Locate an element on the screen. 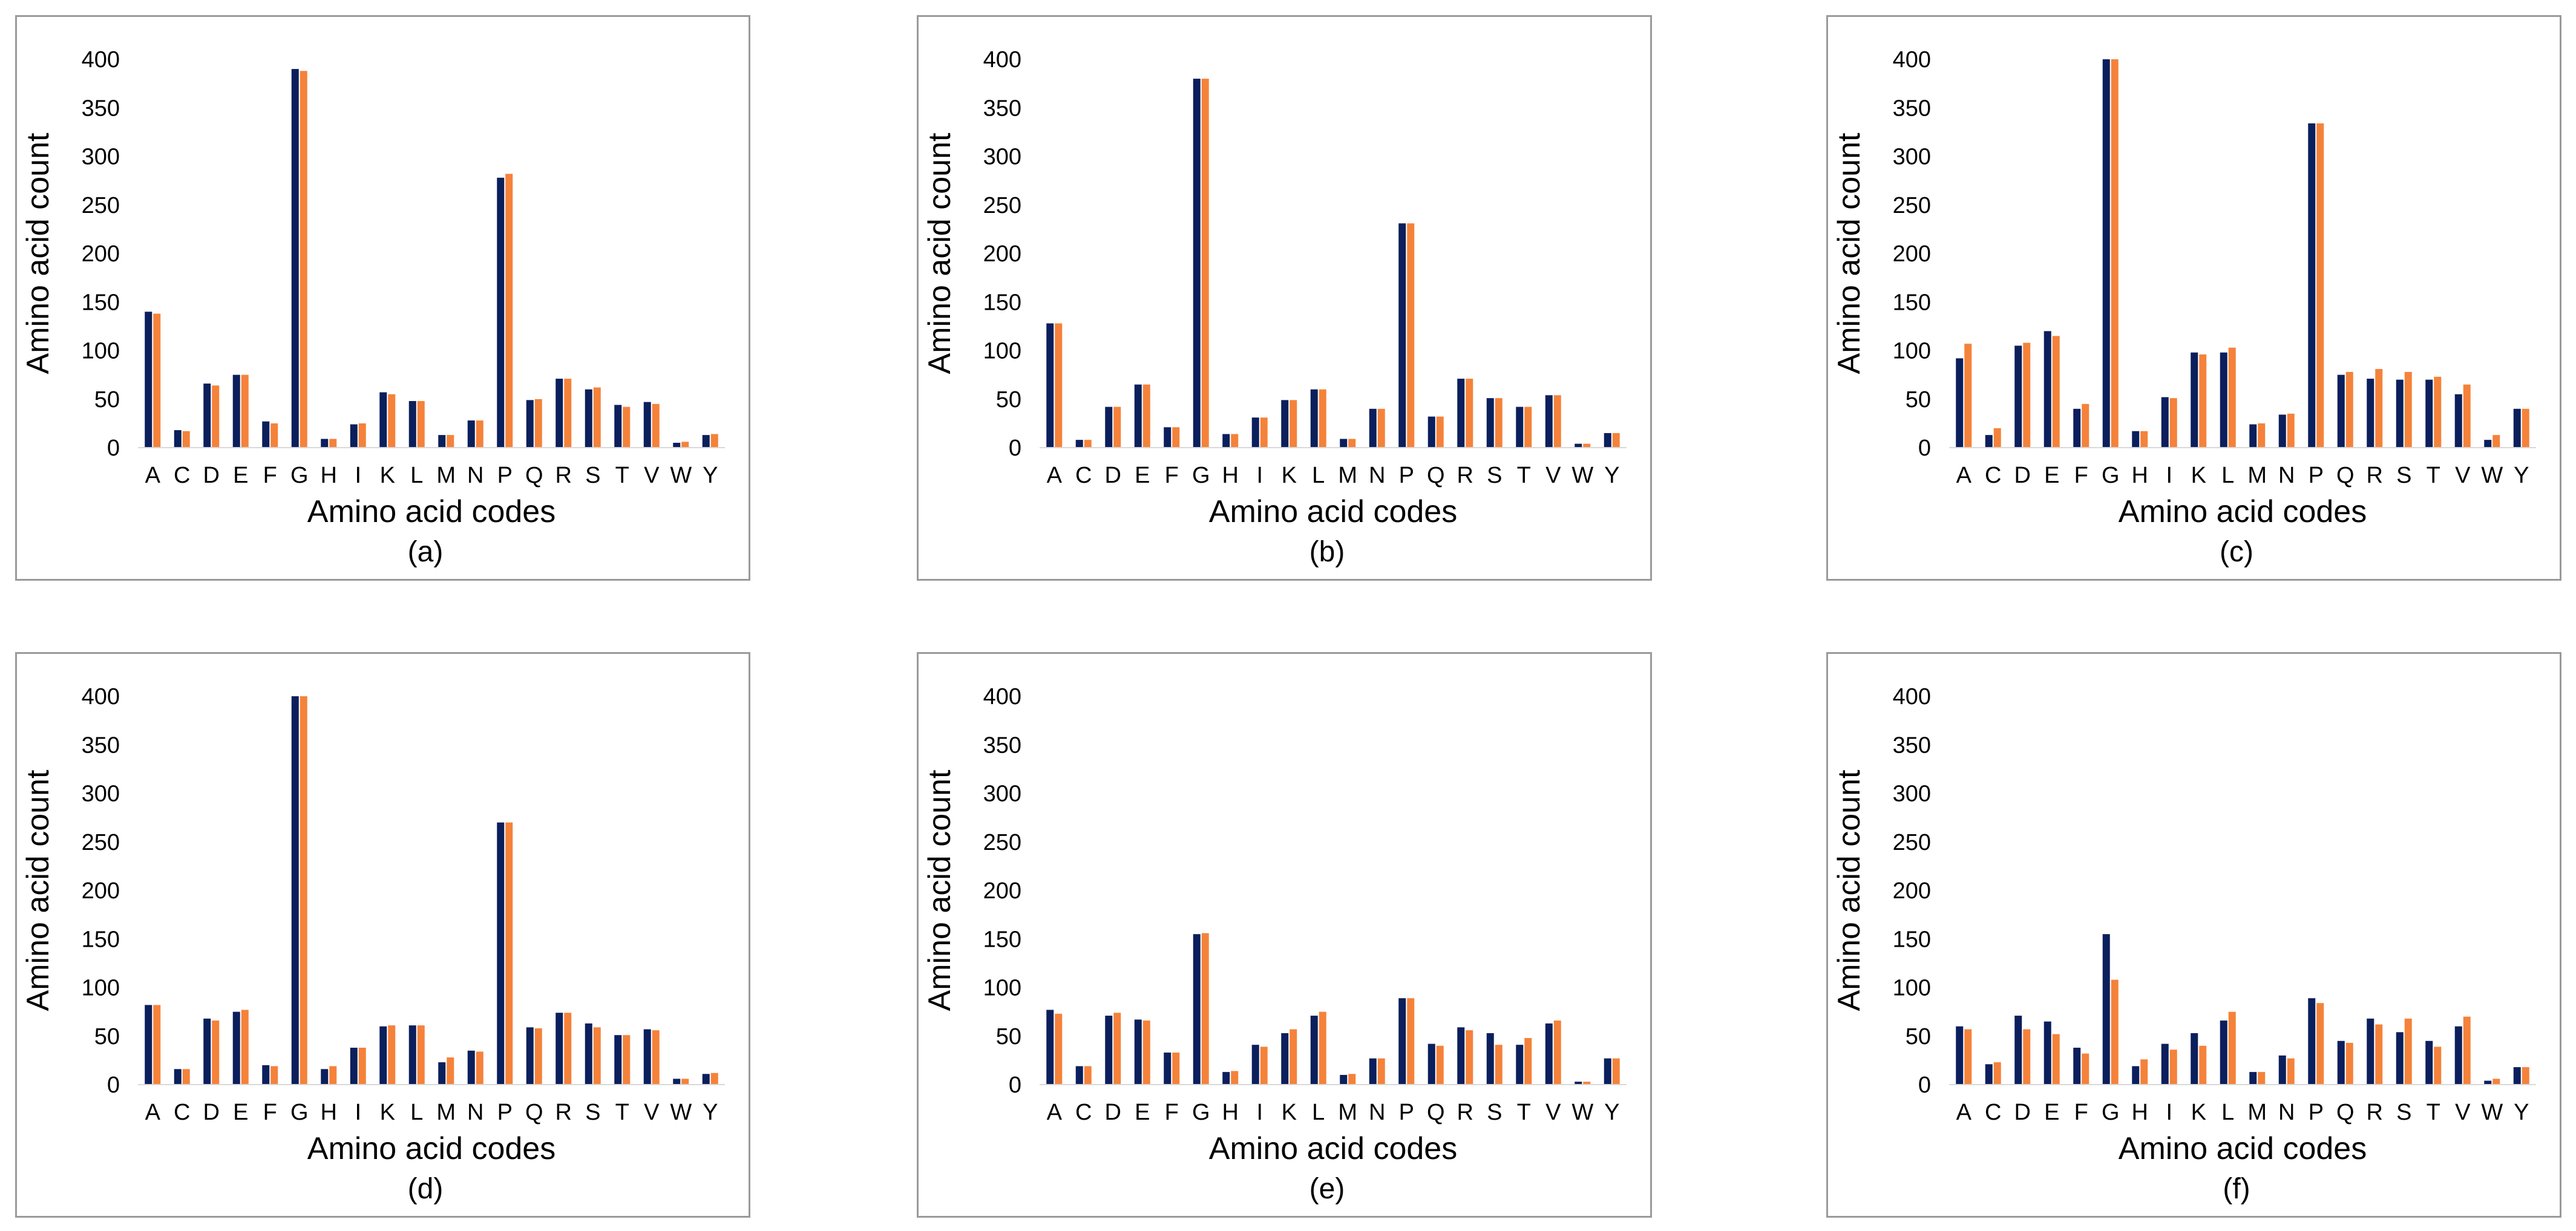 The image size is (2576, 1231). x-tick-label: I is located at coordinates (2169, 1112).